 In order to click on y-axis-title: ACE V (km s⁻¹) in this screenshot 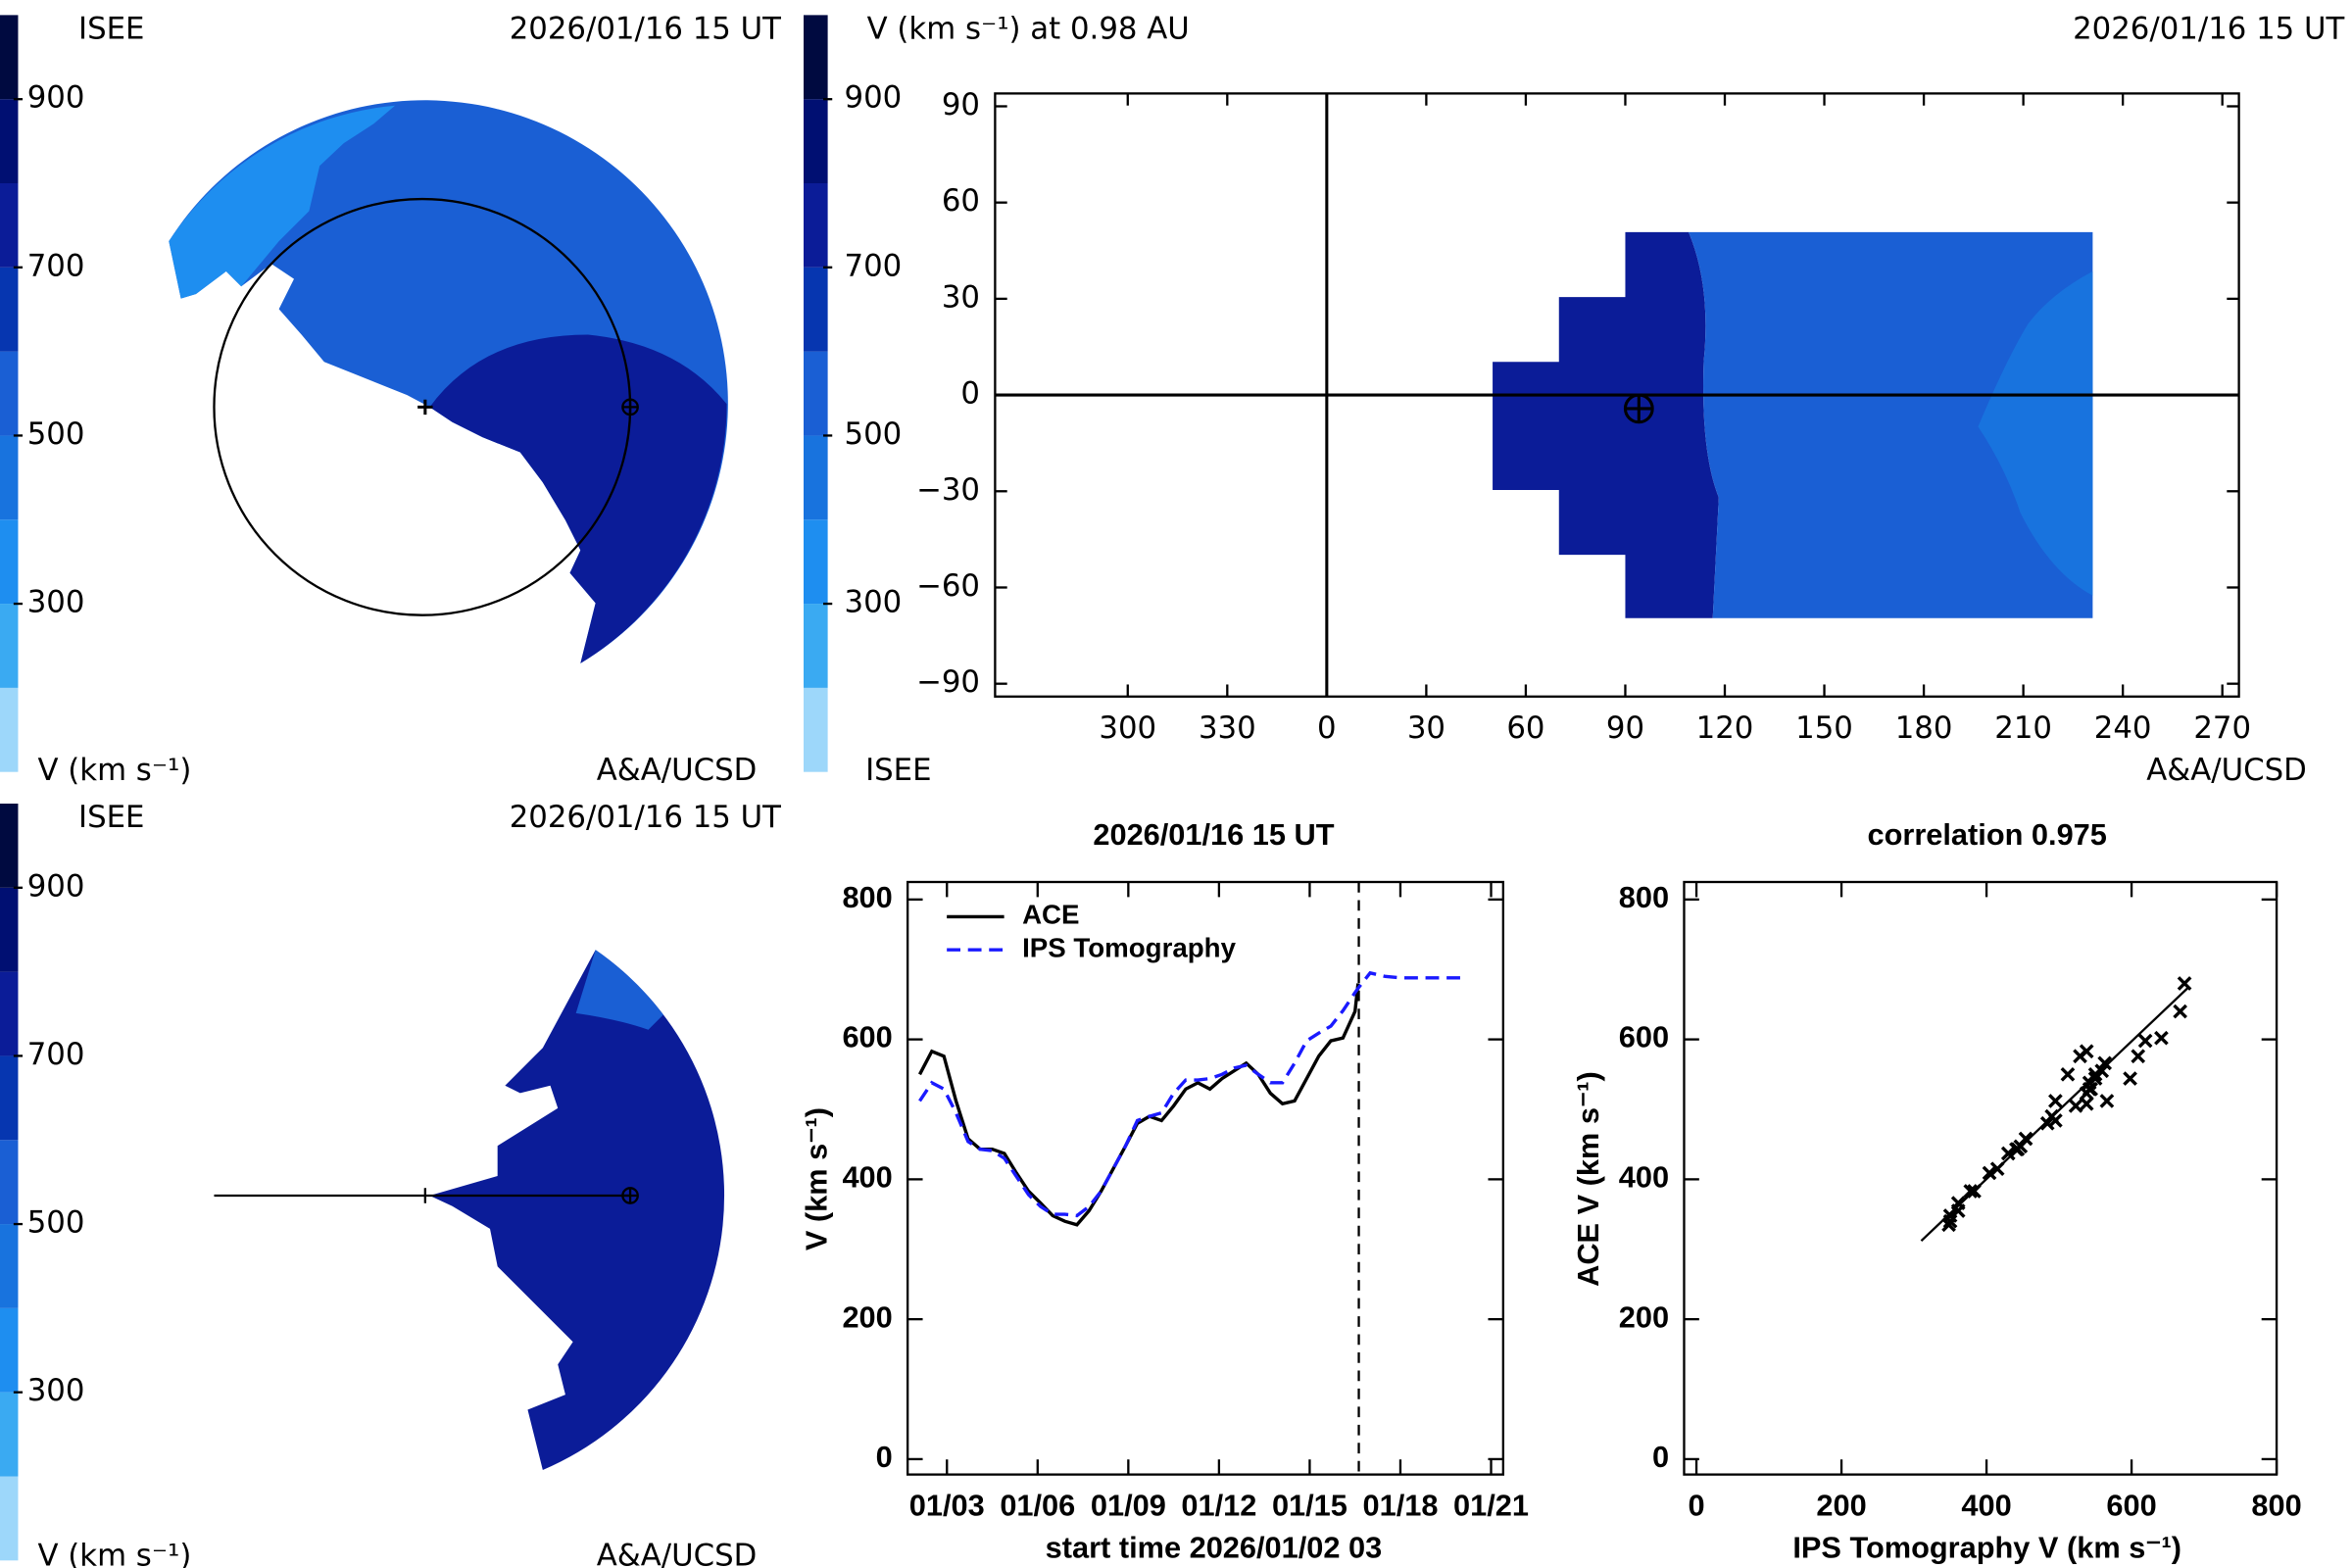, I will do `click(1588, 1179)`.